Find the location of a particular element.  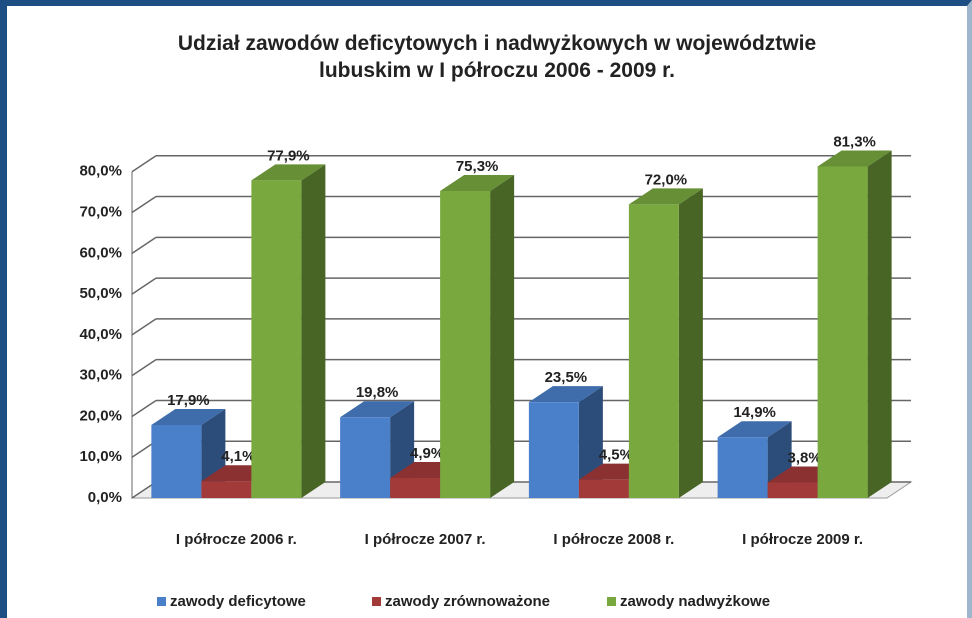

value-label: 75,3% is located at coordinates (477, 166).